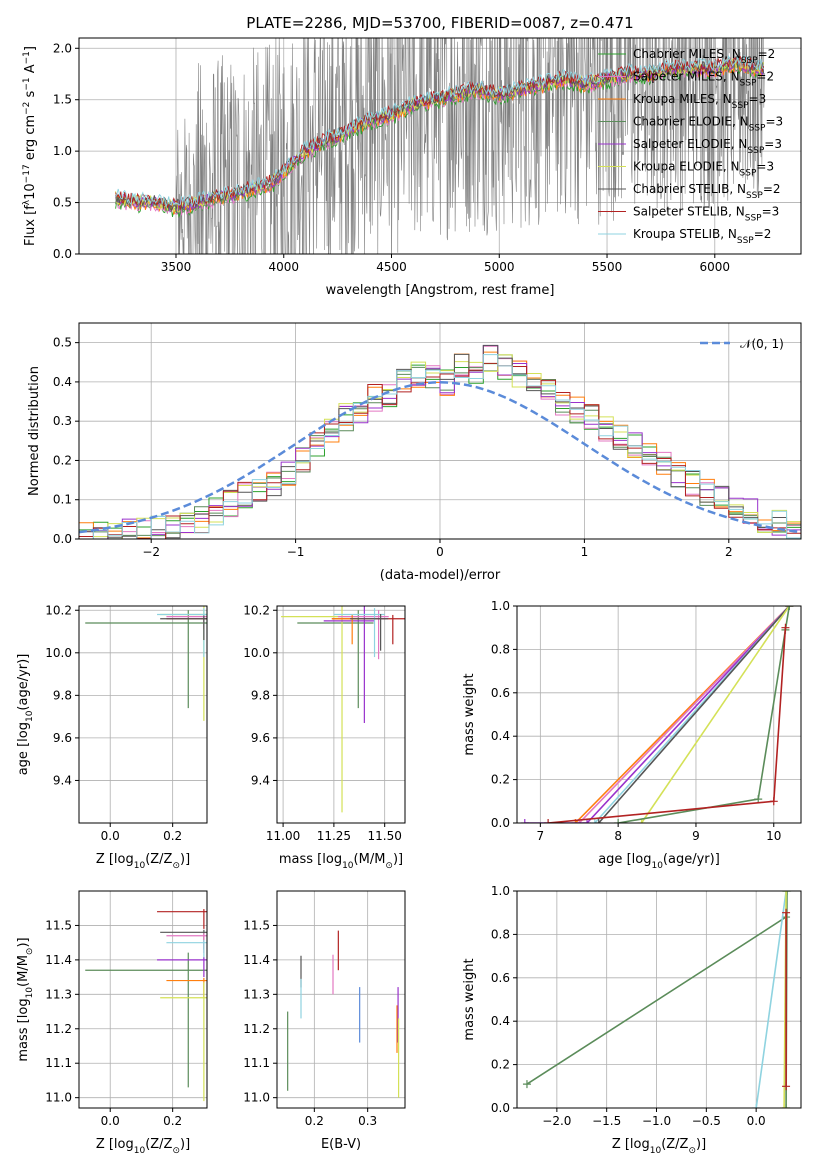 The image size is (819, 1170). What do you see at coordinates (715, 267) in the screenshot?
I see `x-tick-label: 6000` at bounding box center [715, 267].